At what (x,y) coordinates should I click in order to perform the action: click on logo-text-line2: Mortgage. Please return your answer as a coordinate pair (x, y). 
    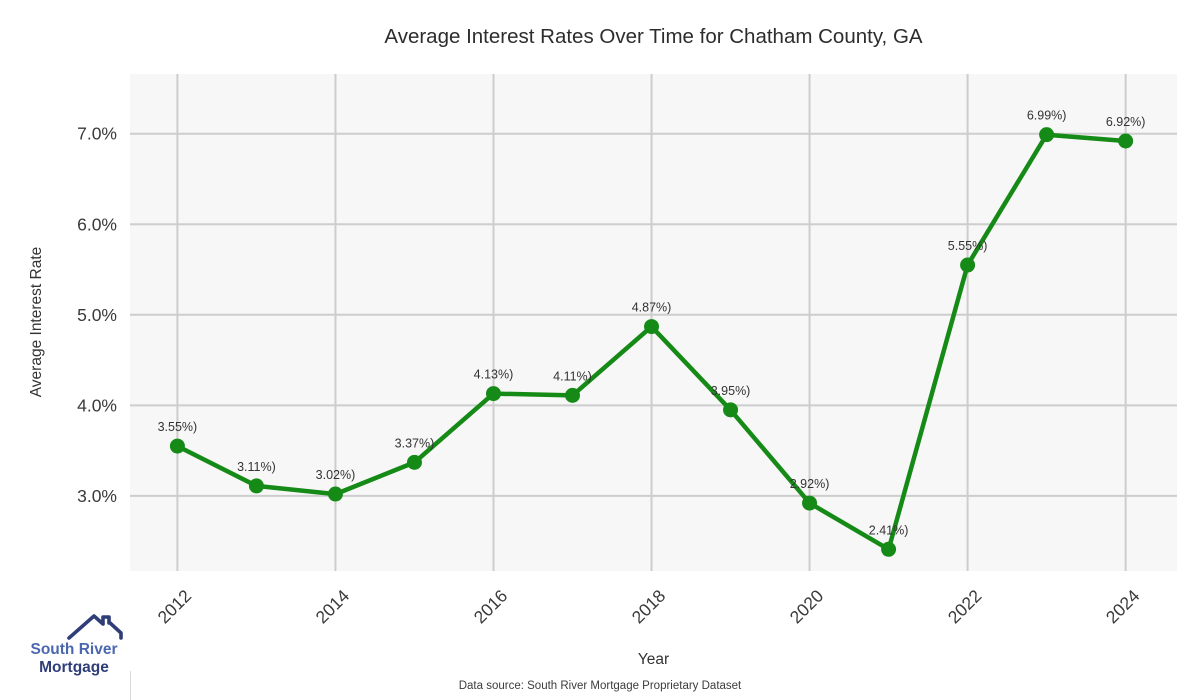
    Looking at the image, I should click on (74, 667).